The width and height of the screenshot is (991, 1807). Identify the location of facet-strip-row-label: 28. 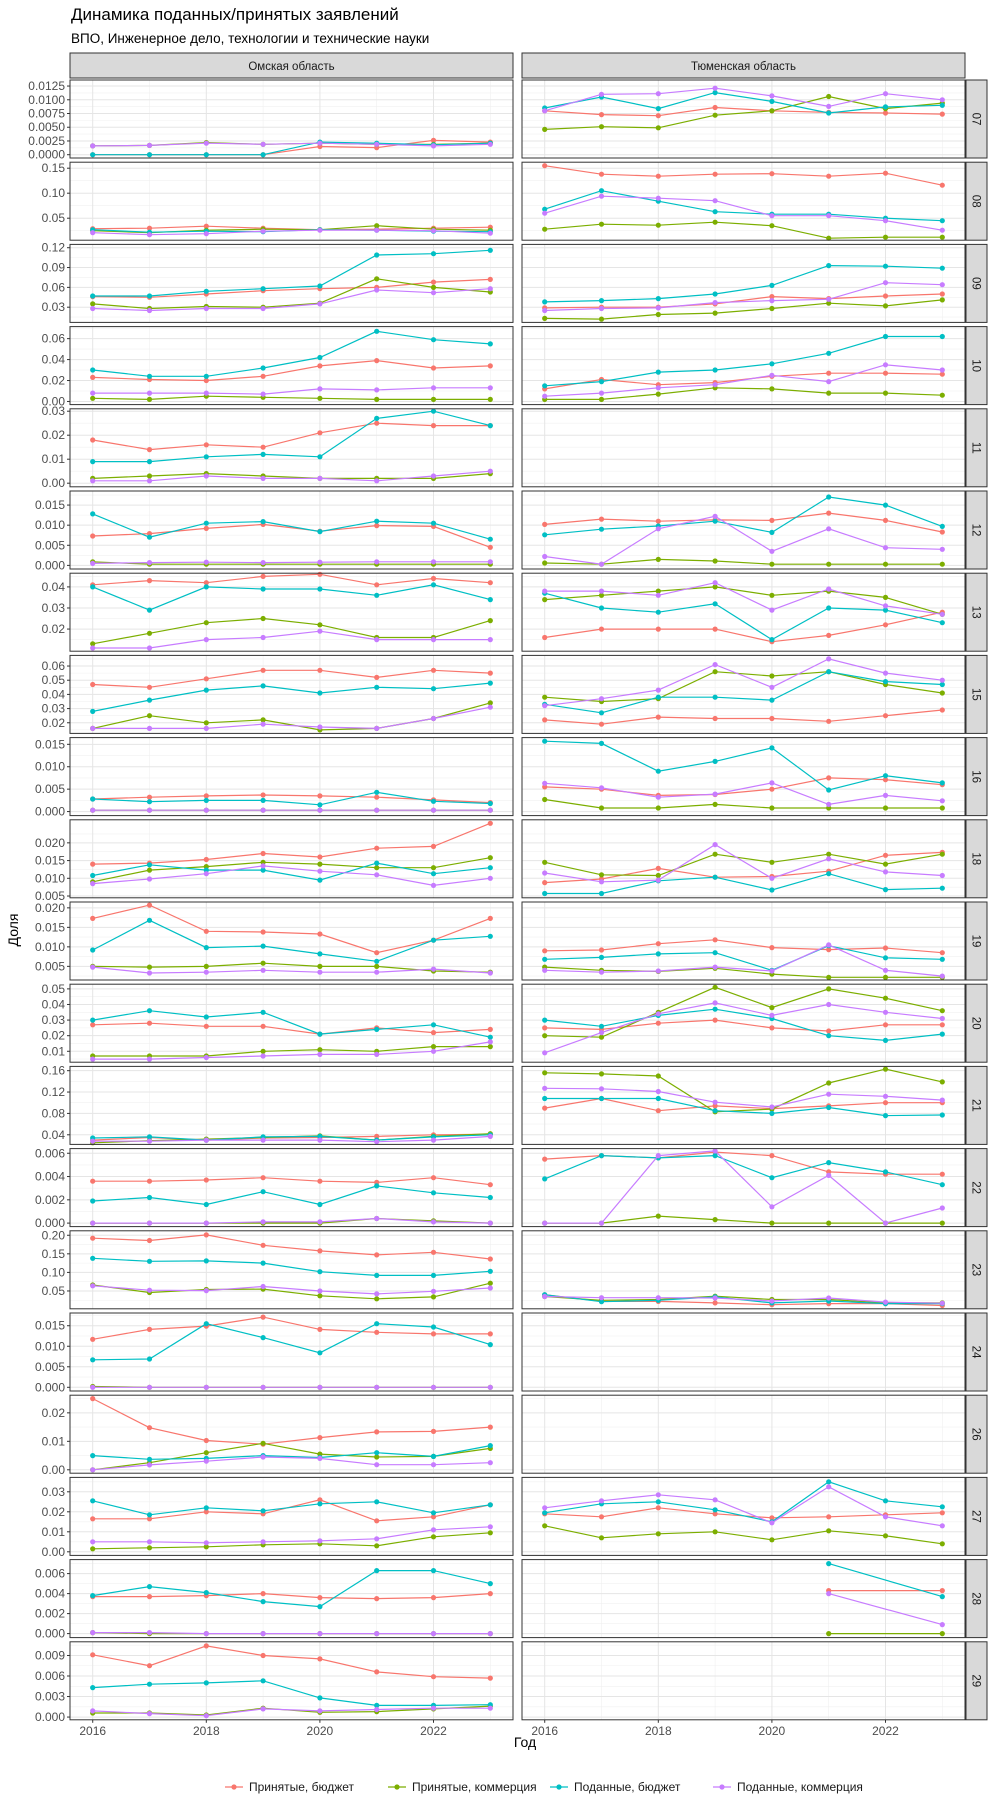
(976, 1598).